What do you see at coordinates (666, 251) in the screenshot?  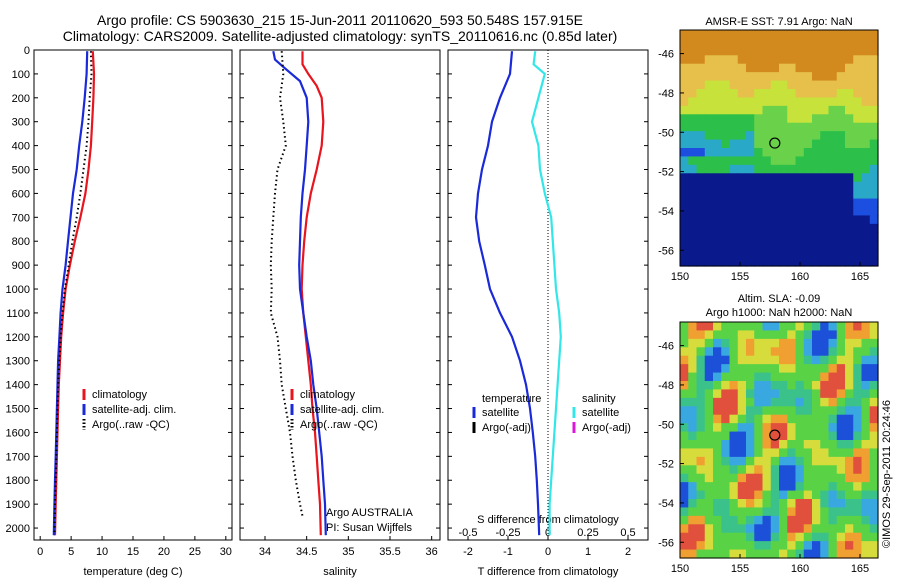 I see `map-y-tick-label: -56` at bounding box center [666, 251].